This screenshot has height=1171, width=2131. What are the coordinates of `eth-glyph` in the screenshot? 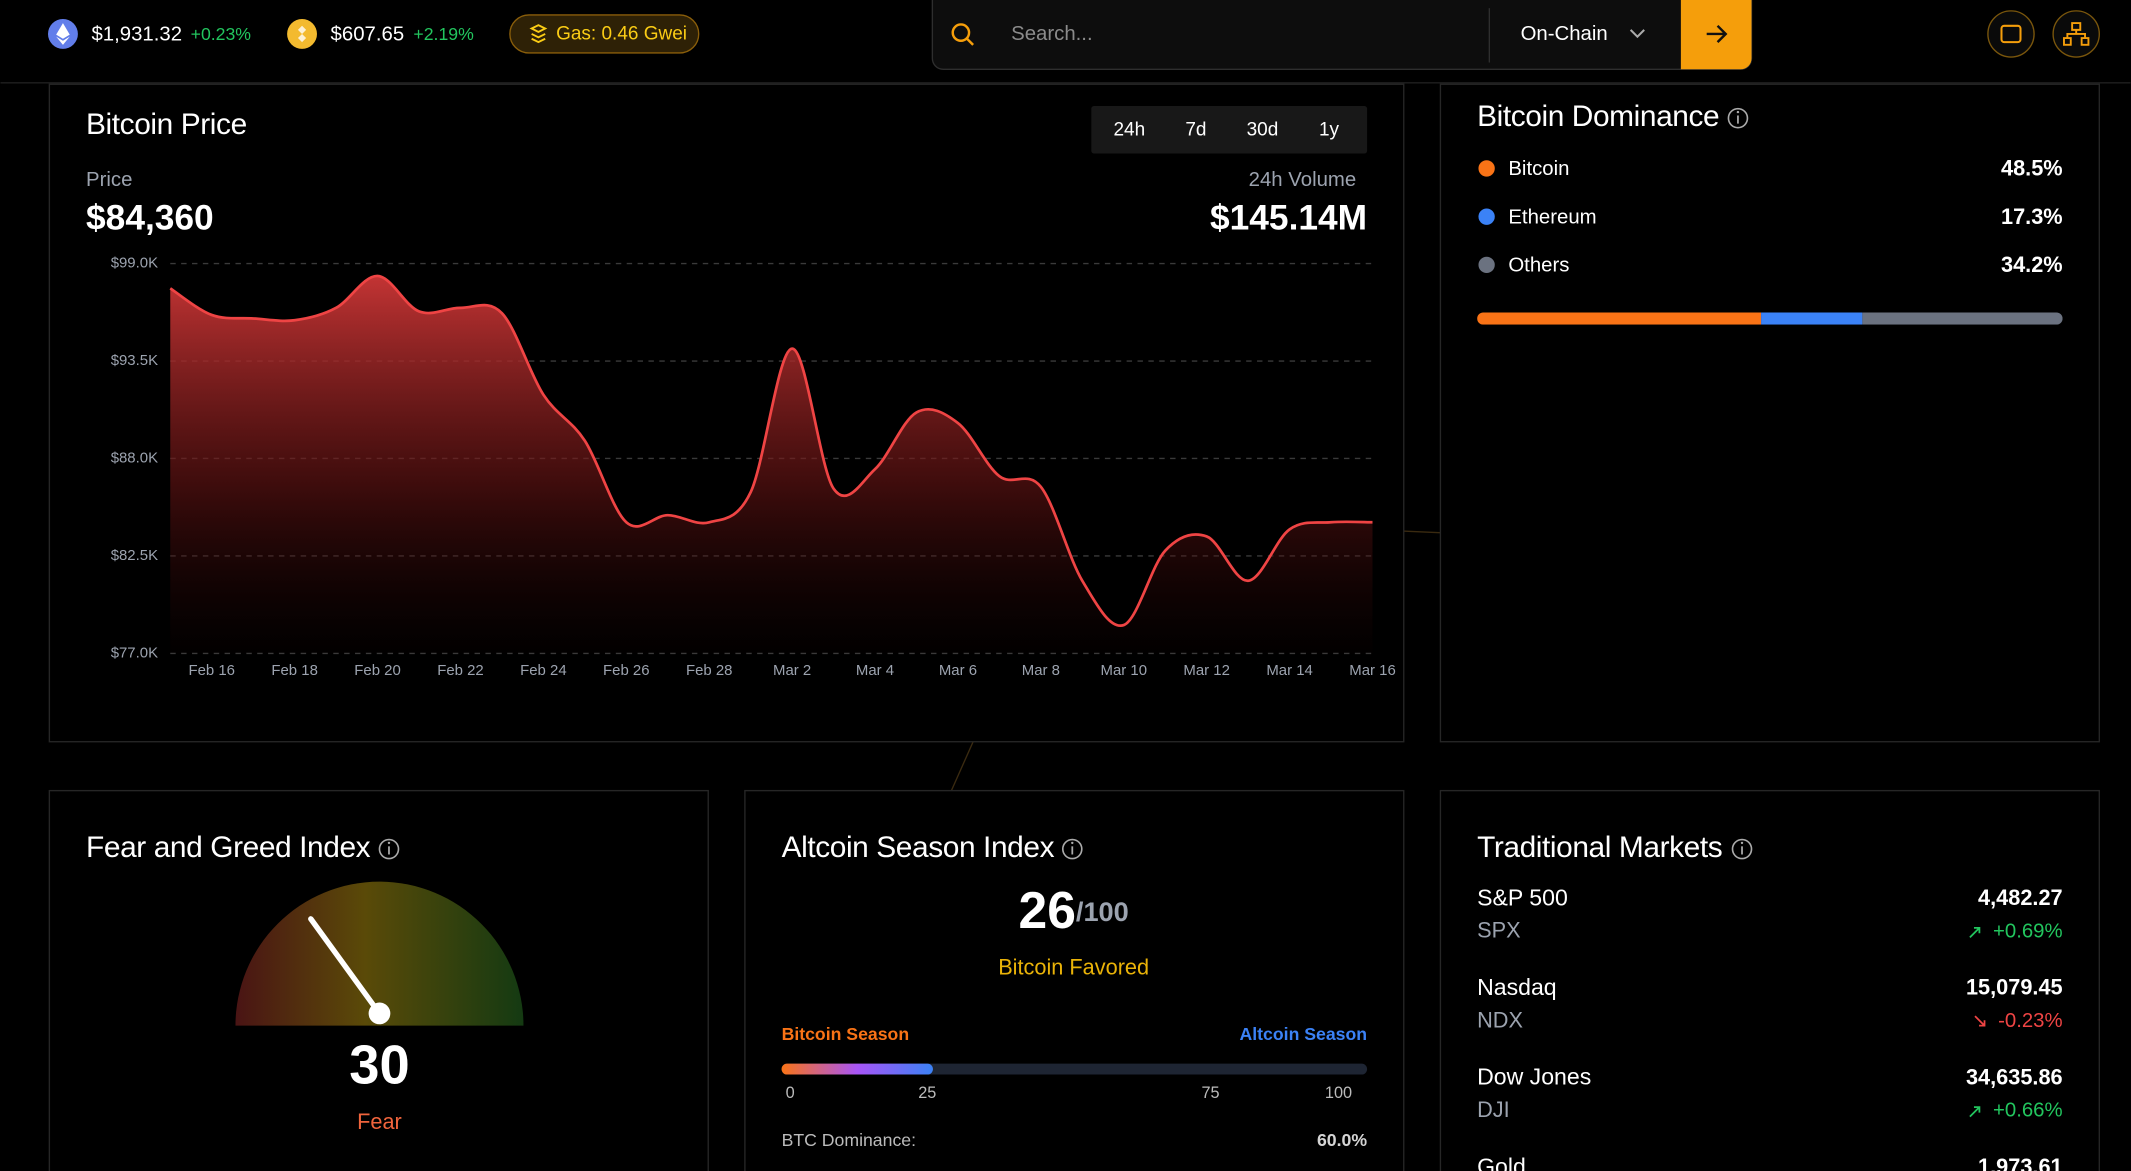 It's located at (63, 34).